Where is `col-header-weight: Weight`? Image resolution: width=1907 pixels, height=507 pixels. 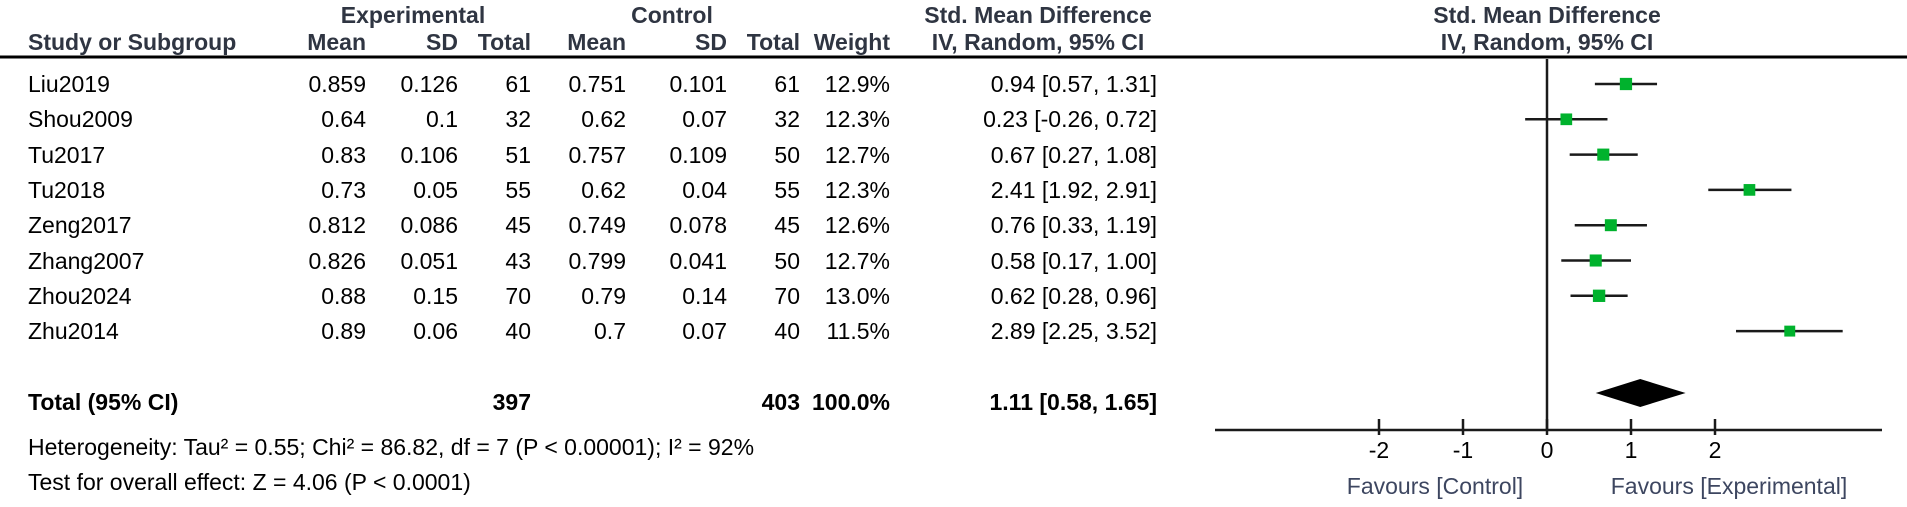 col-header-weight: Weight is located at coordinates (851, 42).